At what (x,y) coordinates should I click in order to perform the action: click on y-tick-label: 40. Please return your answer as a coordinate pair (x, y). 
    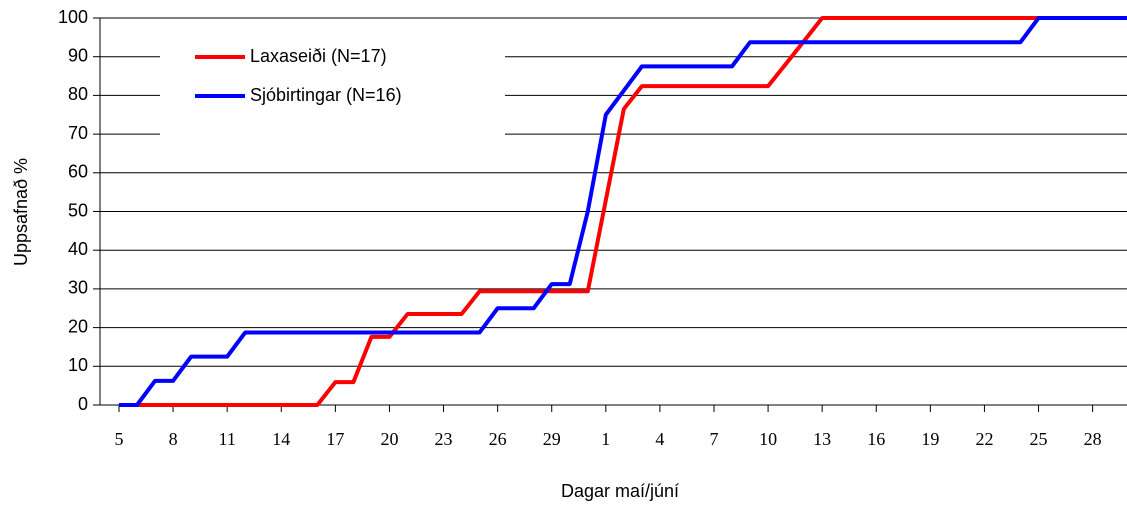
    Looking at the image, I should click on (78, 249).